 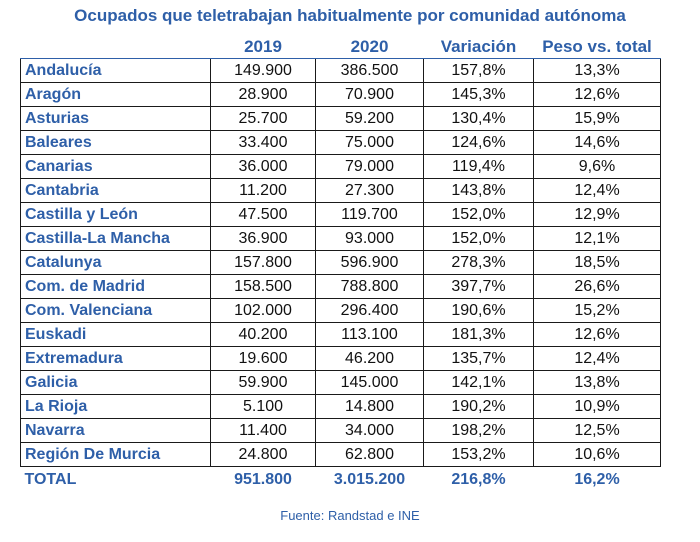 I want to click on value-2020-cell: 46.200, so click(x=369, y=358).